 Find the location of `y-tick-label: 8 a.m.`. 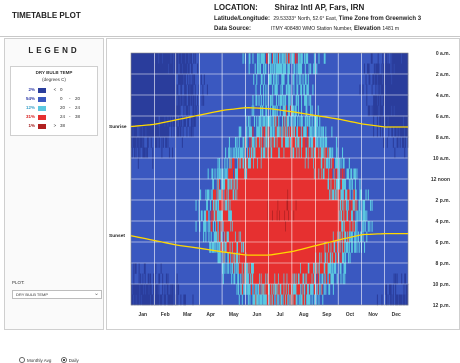

y-tick-label: 8 a.m. is located at coordinates (443, 138).